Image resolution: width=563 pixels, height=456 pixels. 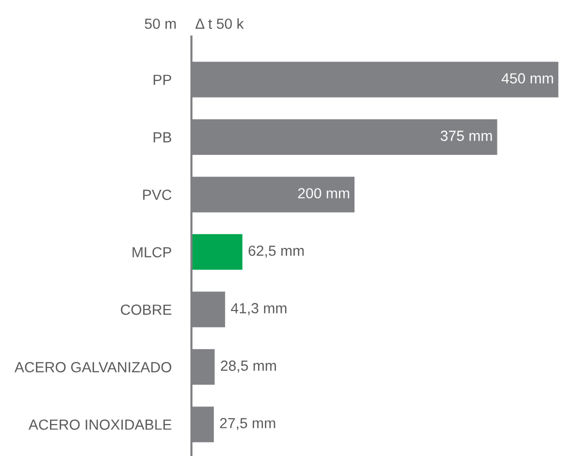 What do you see at coordinates (160, 23) in the screenshot?
I see `text: 50 m` at bounding box center [160, 23].